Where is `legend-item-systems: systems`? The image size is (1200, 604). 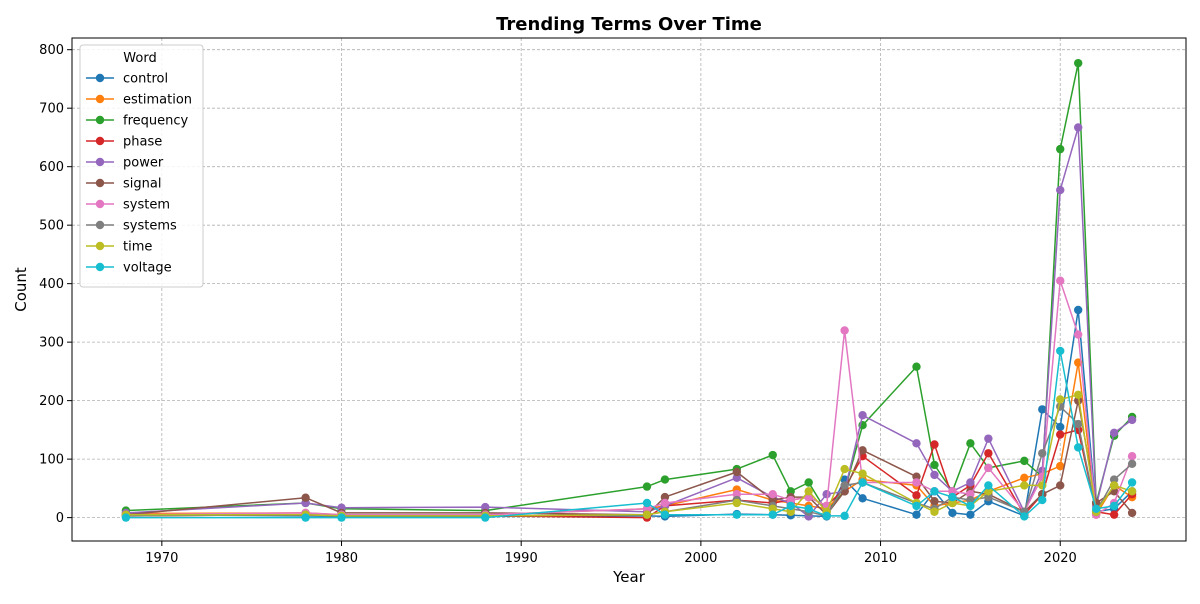
legend-item-systems: systems is located at coordinates (131, 226).